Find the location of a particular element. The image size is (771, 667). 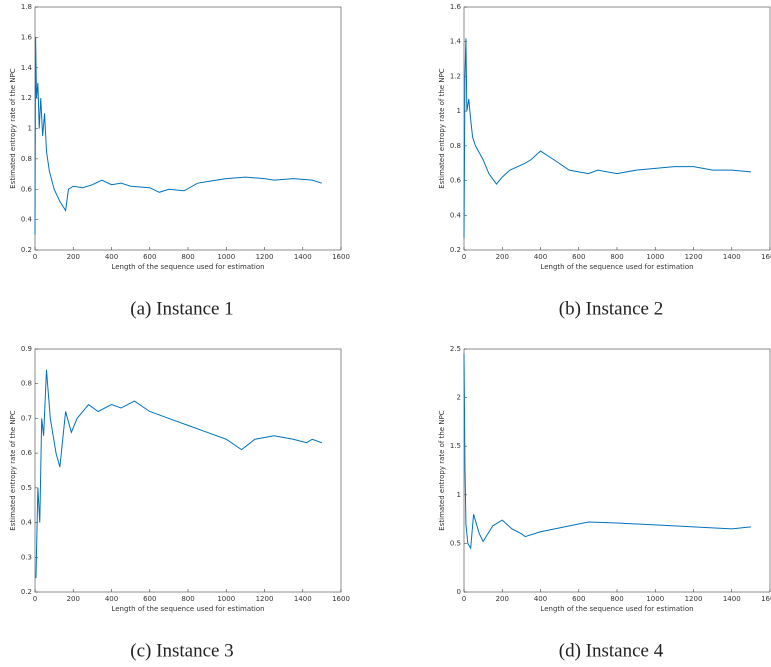

y-tick-label: 1.8 is located at coordinates (26, 7).